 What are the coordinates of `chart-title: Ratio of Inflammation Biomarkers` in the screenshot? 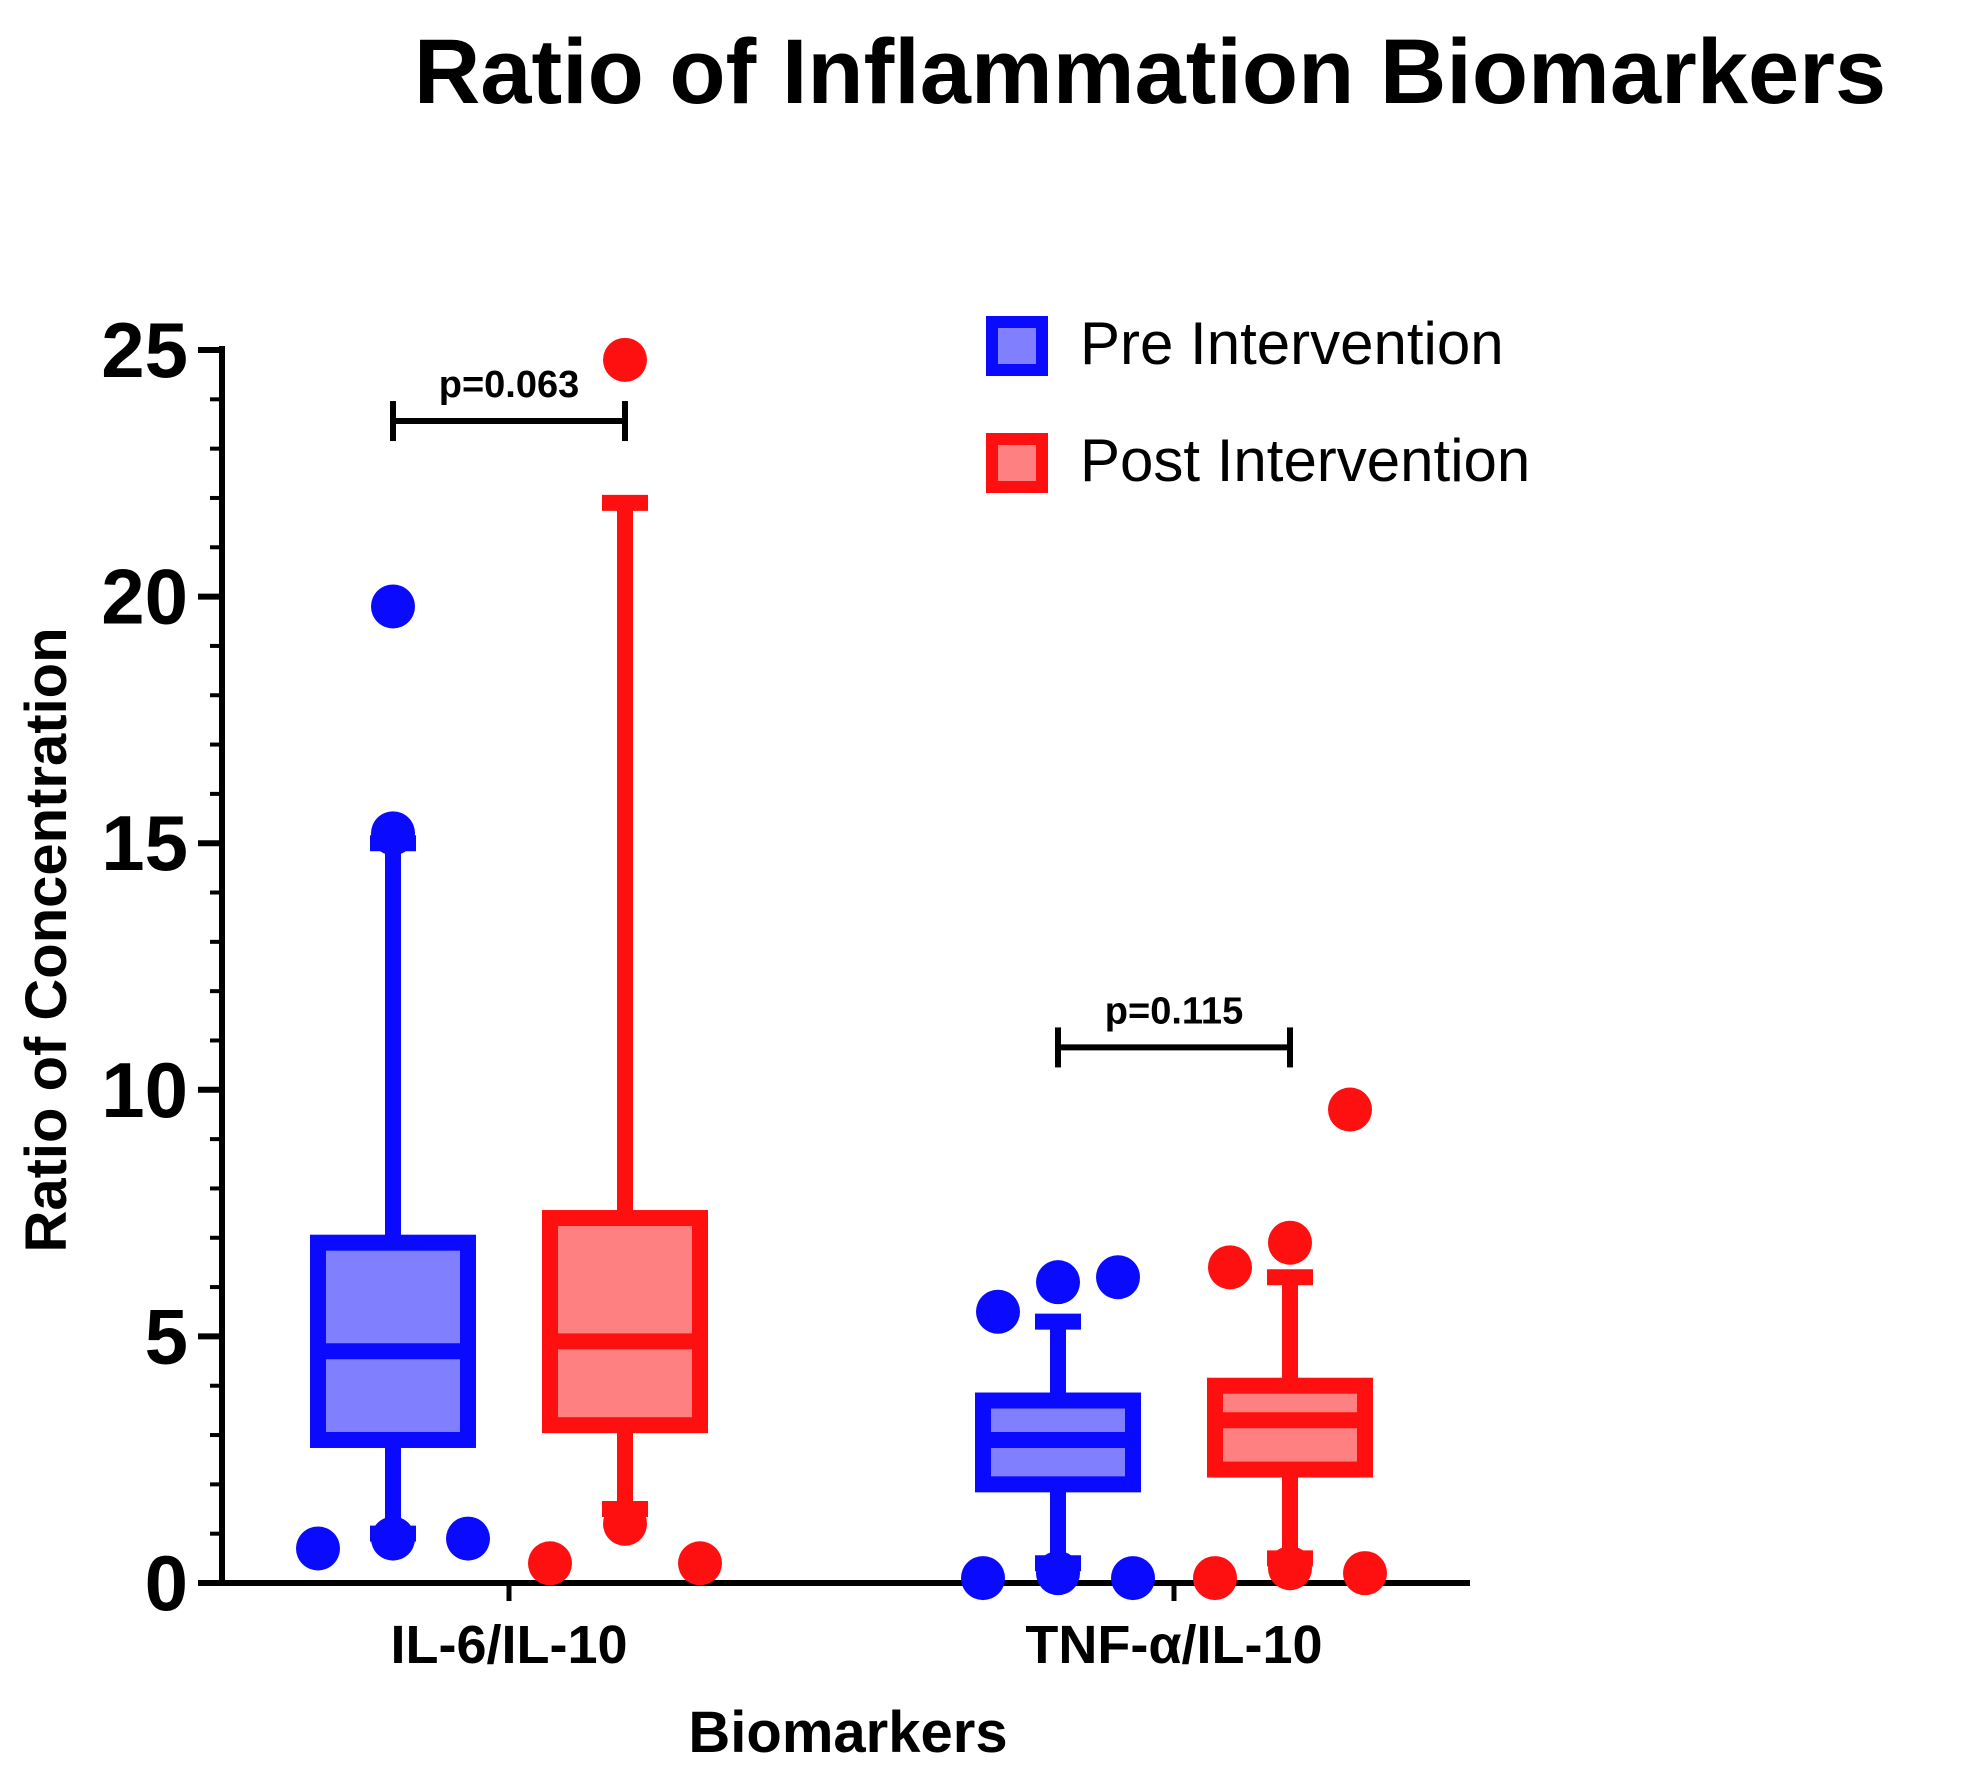 It's located at (1150, 72).